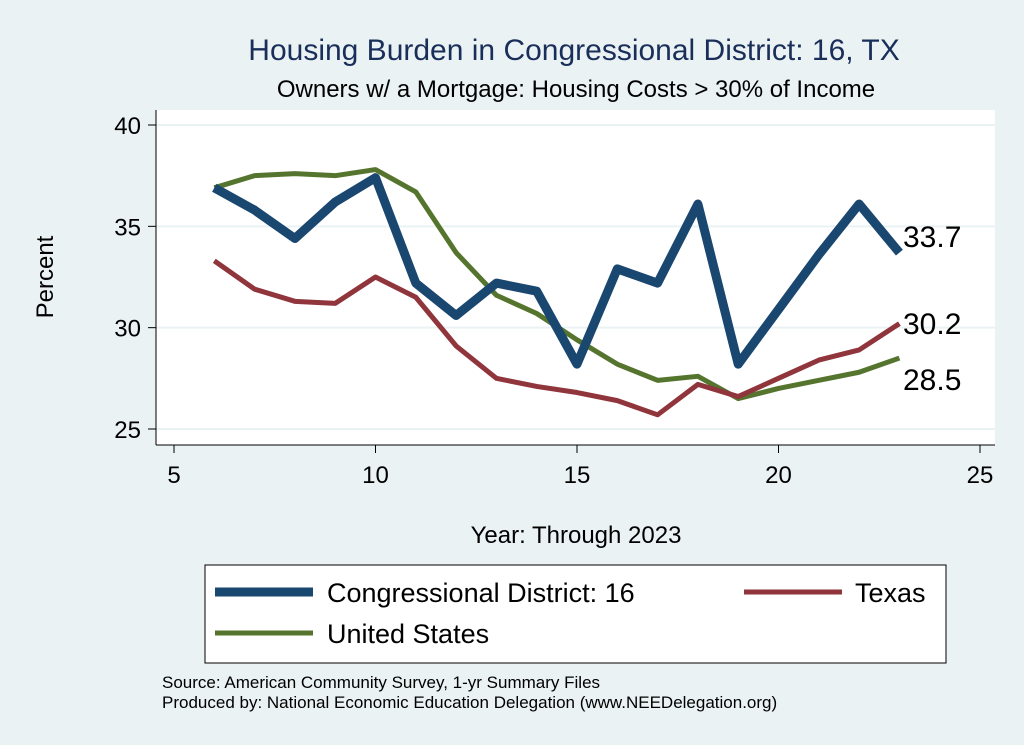 This screenshot has width=1024, height=745. I want to click on series-end-label: 28.5, so click(932, 380).